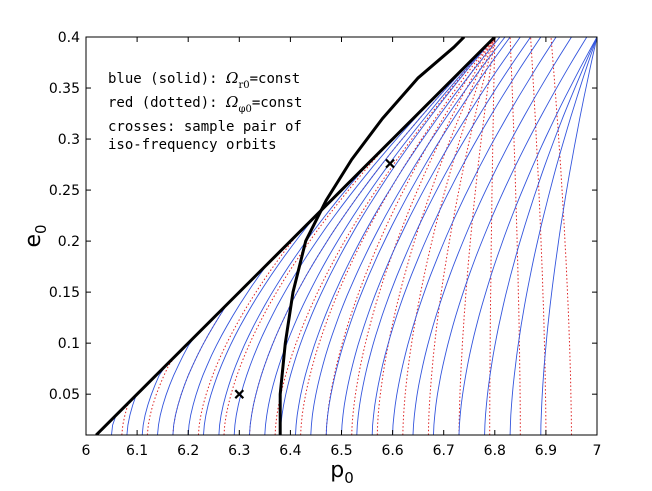 The image size is (652, 491). What do you see at coordinates (64, 395) in the screenshot?
I see `y-tick-label: 0.05` at bounding box center [64, 395].